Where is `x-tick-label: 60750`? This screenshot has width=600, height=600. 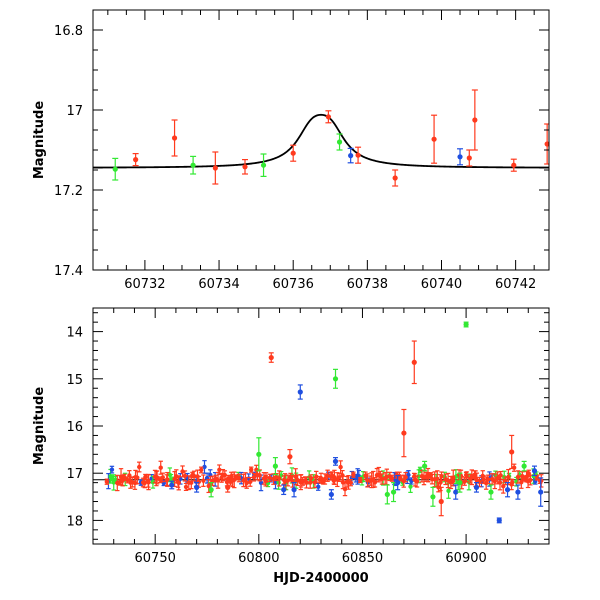 x-tick-label: 60750 is located at coordinates (155, 558).